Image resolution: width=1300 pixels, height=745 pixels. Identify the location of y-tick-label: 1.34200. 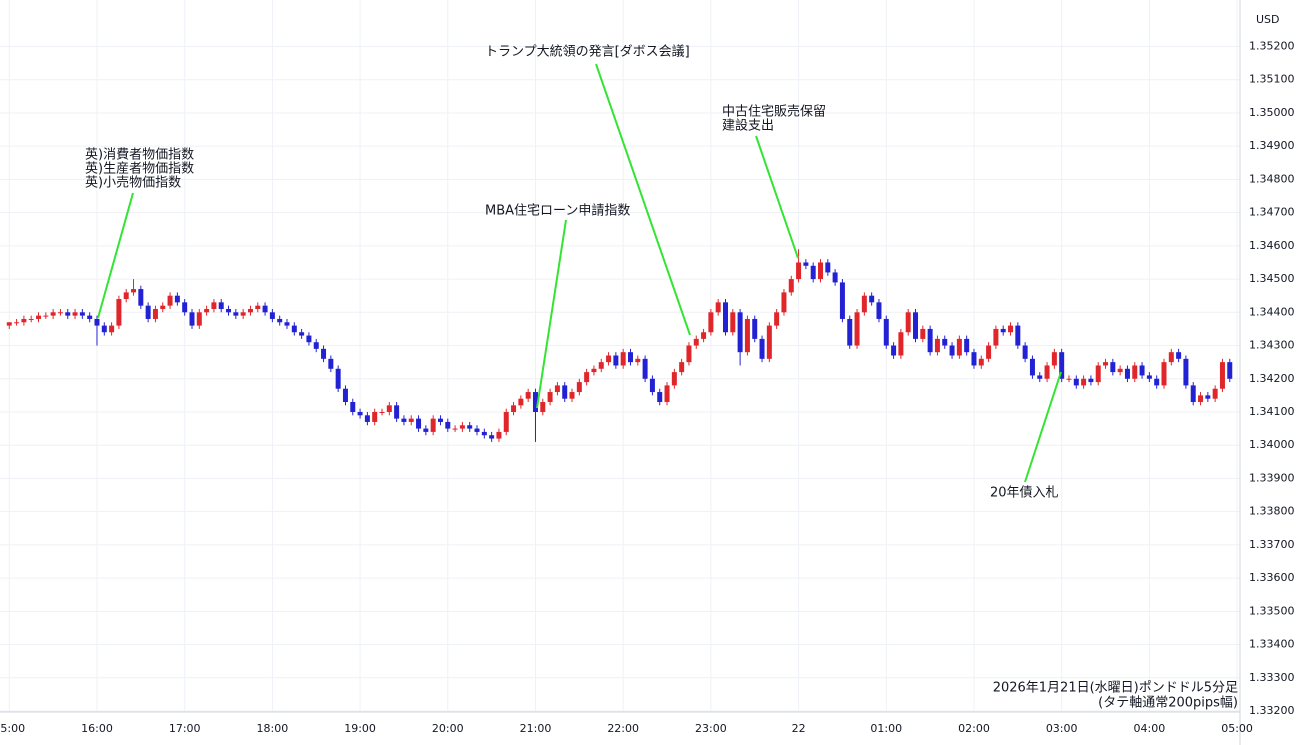
(1272, 378).